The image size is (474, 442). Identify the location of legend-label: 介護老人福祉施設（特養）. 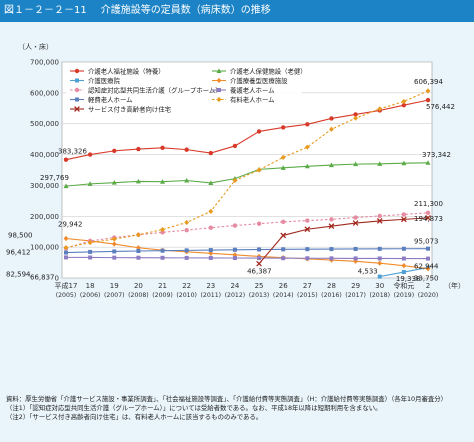
(126, 70).